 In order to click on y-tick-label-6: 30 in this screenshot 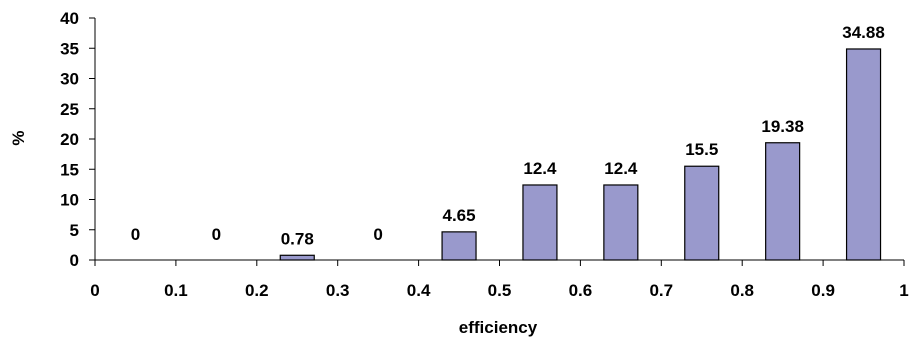, I will do `click(69, 79)`.